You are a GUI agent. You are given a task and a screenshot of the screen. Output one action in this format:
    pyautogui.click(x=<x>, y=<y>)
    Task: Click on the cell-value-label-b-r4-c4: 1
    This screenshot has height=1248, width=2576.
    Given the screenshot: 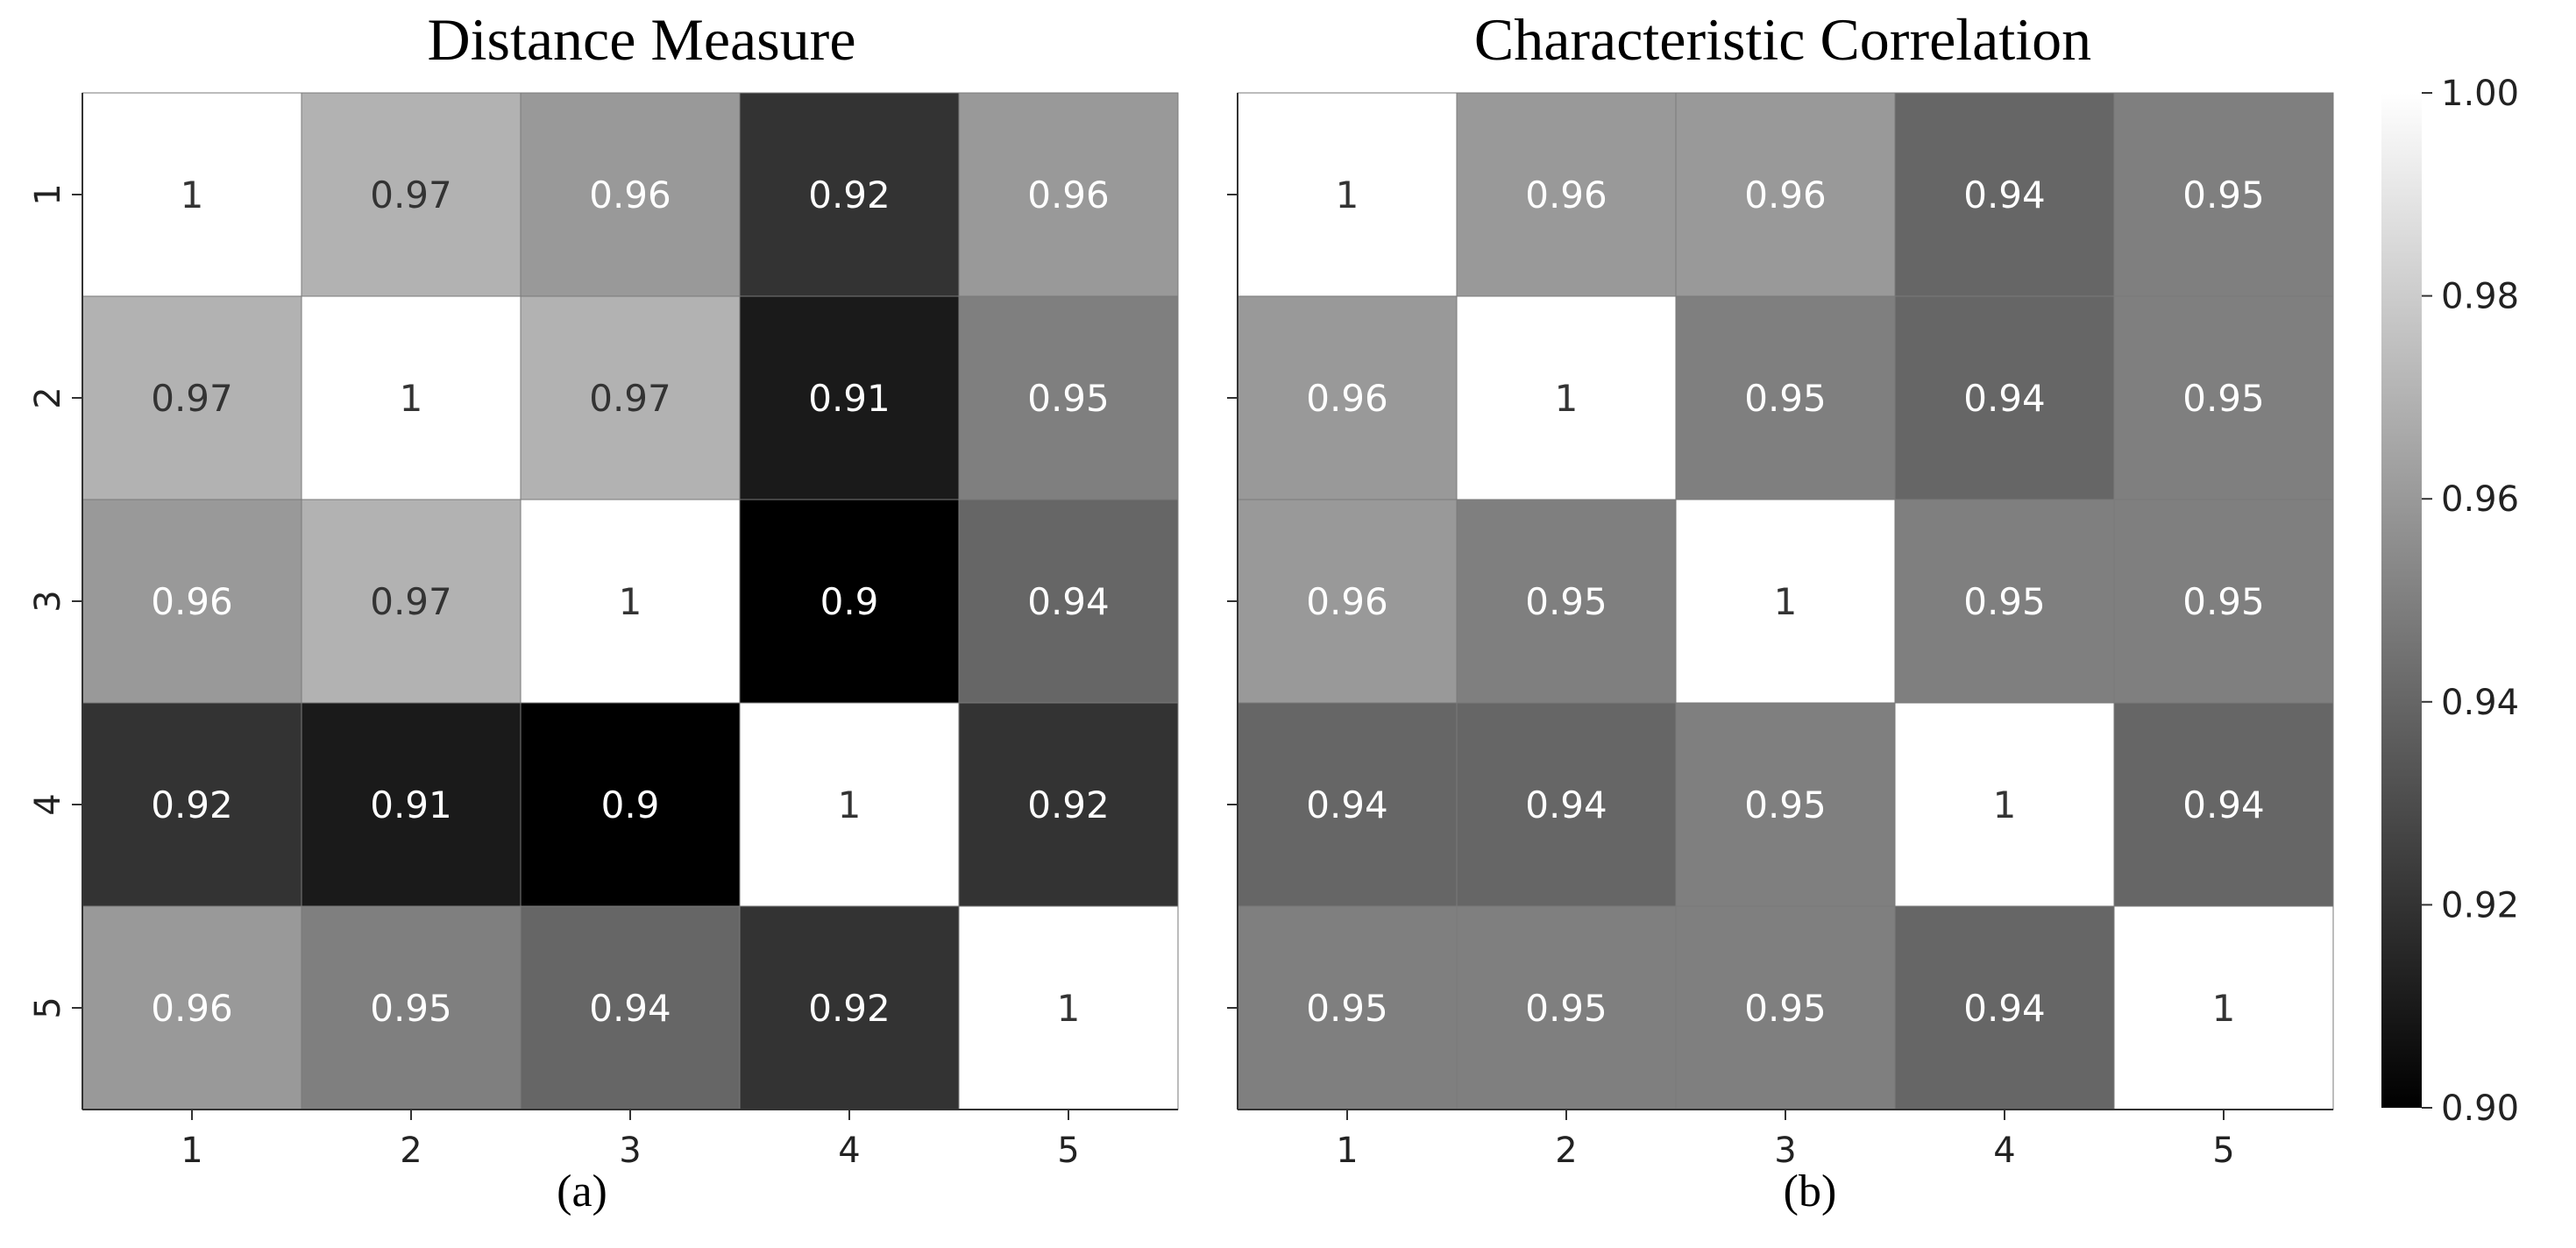 What is the action you would take?
    pyautogui.click(x=2005, y=805)
    